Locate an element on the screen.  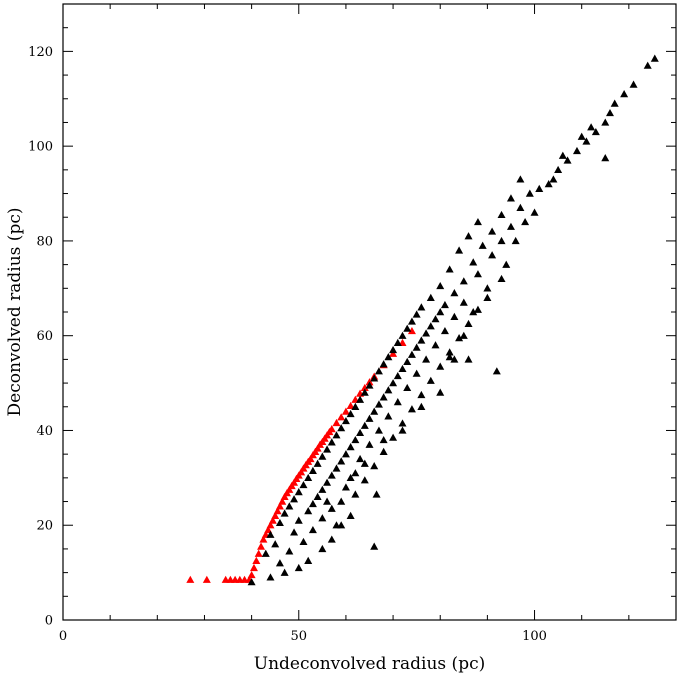
y-tick-label: 0 is located at coordinates (49, 621).